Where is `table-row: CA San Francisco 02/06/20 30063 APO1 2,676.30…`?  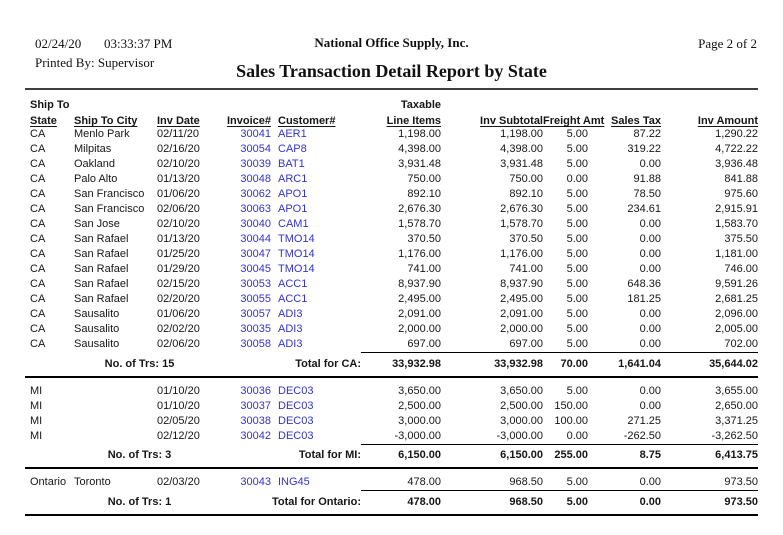
table-row: CA San Francisco 02/06/20 30063 APO1 2,676.30… is located at coordinates (391, 209).